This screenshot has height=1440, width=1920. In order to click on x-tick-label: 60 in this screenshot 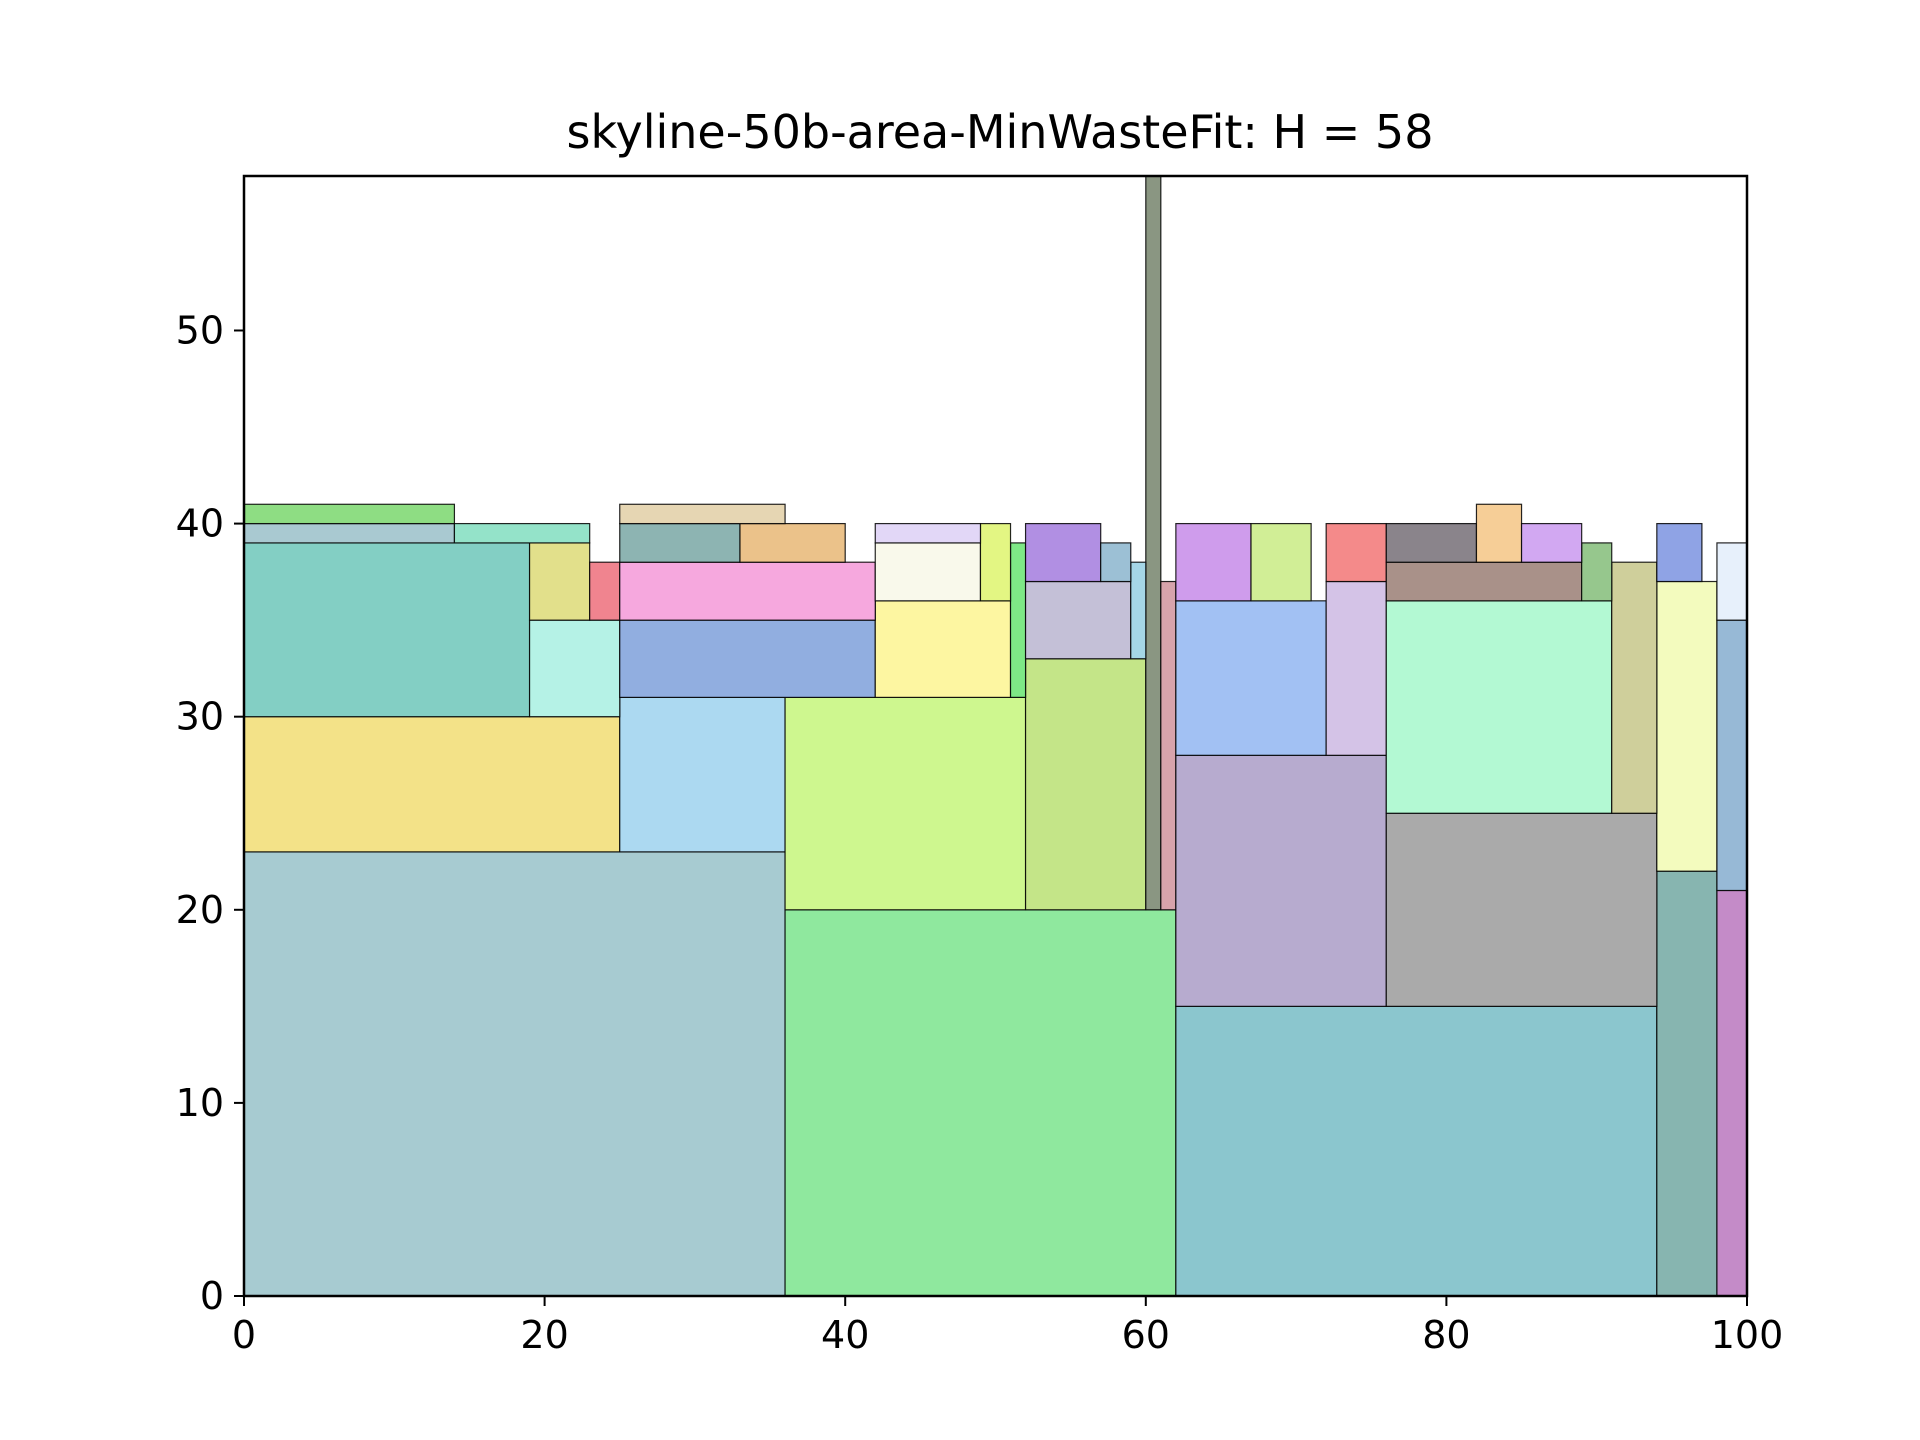, I will do `click(1146, 1335)`.